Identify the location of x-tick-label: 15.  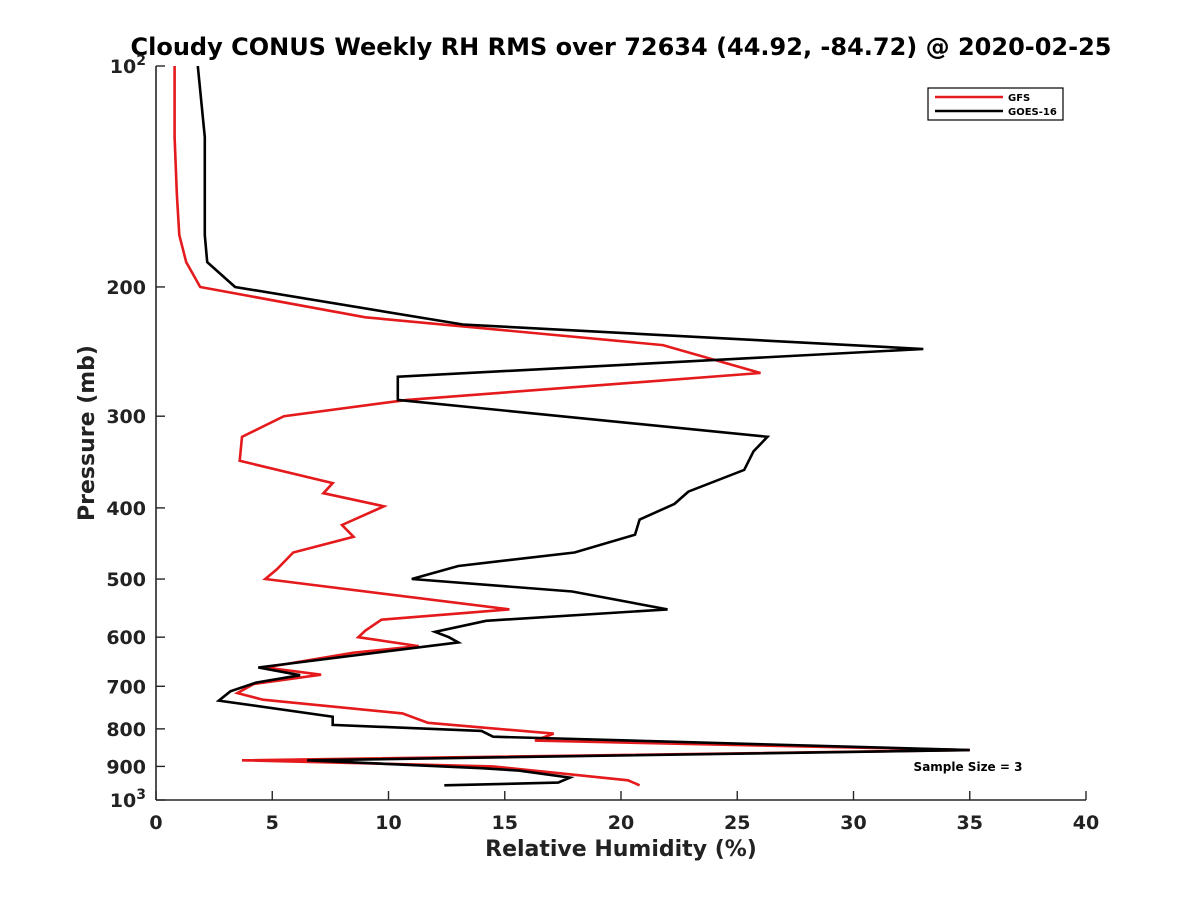
(505, 823).